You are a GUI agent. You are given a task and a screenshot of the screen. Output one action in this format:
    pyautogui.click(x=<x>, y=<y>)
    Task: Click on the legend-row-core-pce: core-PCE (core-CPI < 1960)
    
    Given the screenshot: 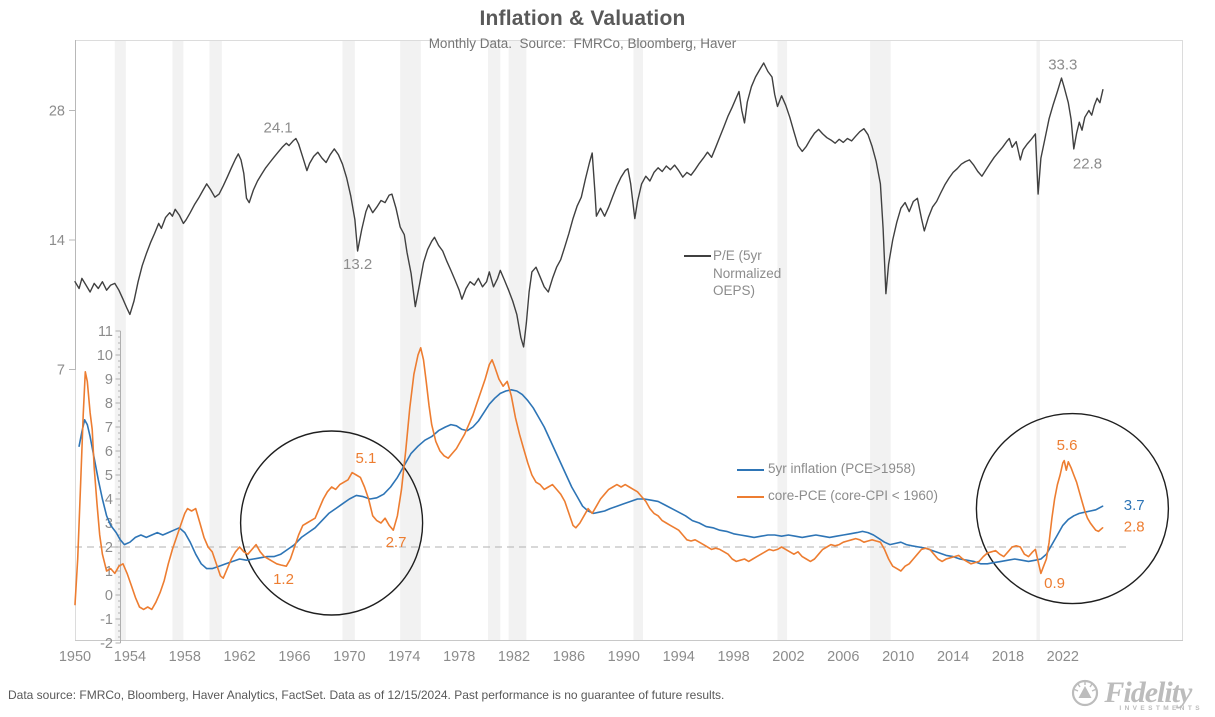 What is the action you would take?
    pyautogui.click(x=837, y=501)
    